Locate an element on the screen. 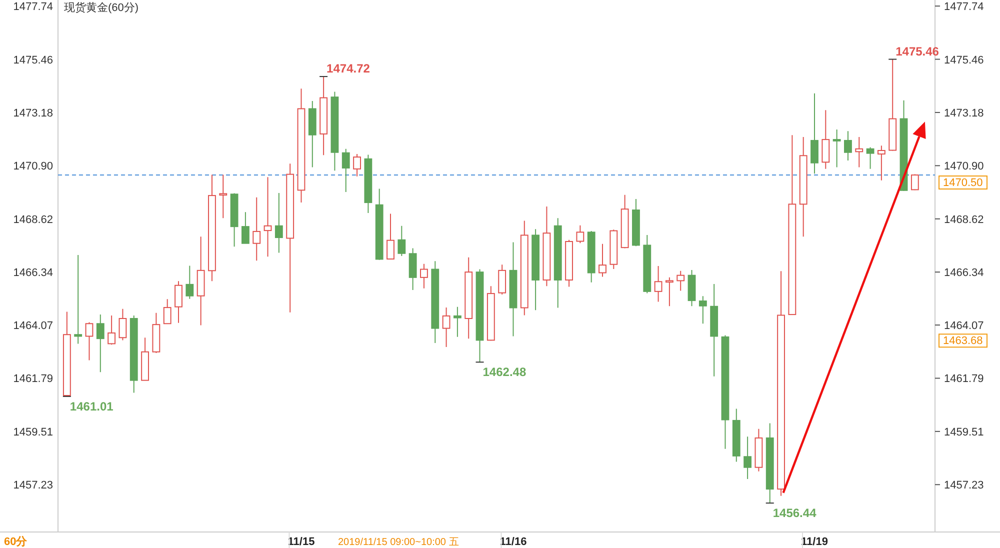 The image size is (1000, 548). text: 1459.51 is located at coordinates (33, 432).